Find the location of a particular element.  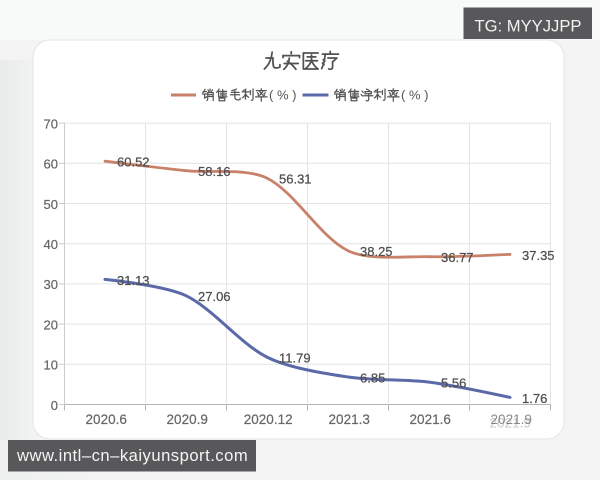

svg-text: www.intl–cn–kaiyunsport.com is located at coordinates (132, 455).